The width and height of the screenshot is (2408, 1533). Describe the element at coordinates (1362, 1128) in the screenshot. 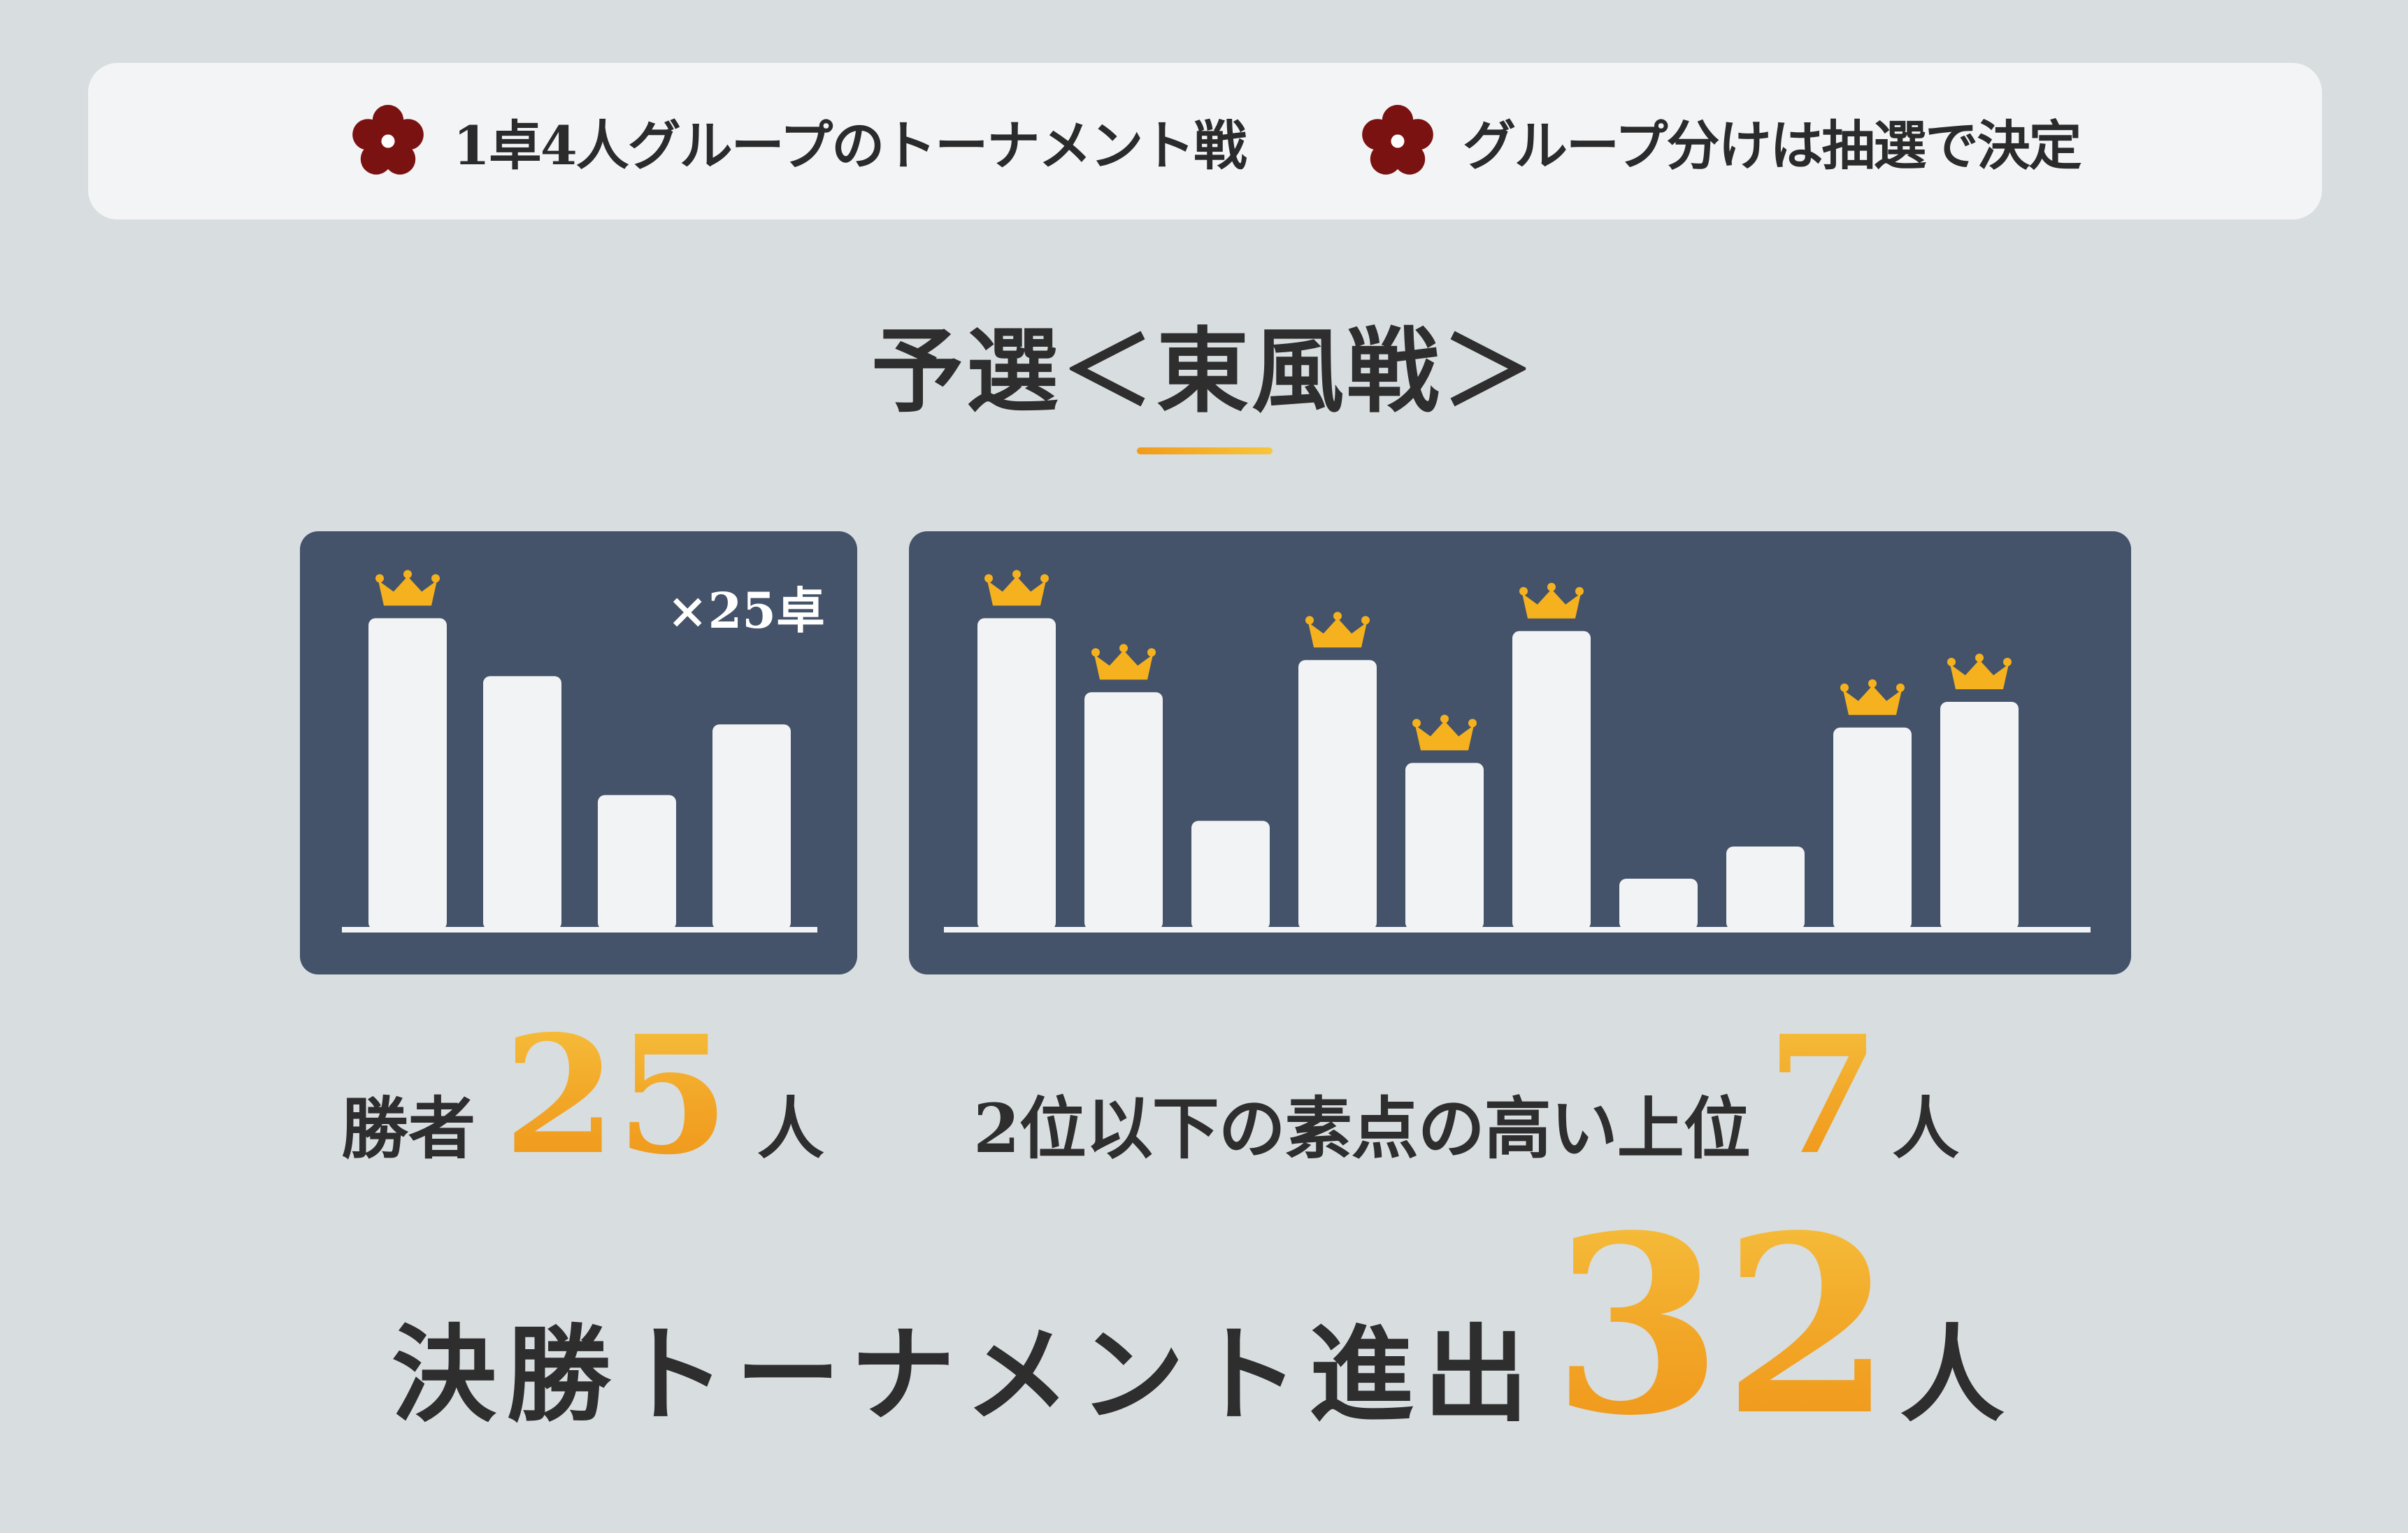

I see `runner-up-label: 2位以下の素点の高い上位` at that location.